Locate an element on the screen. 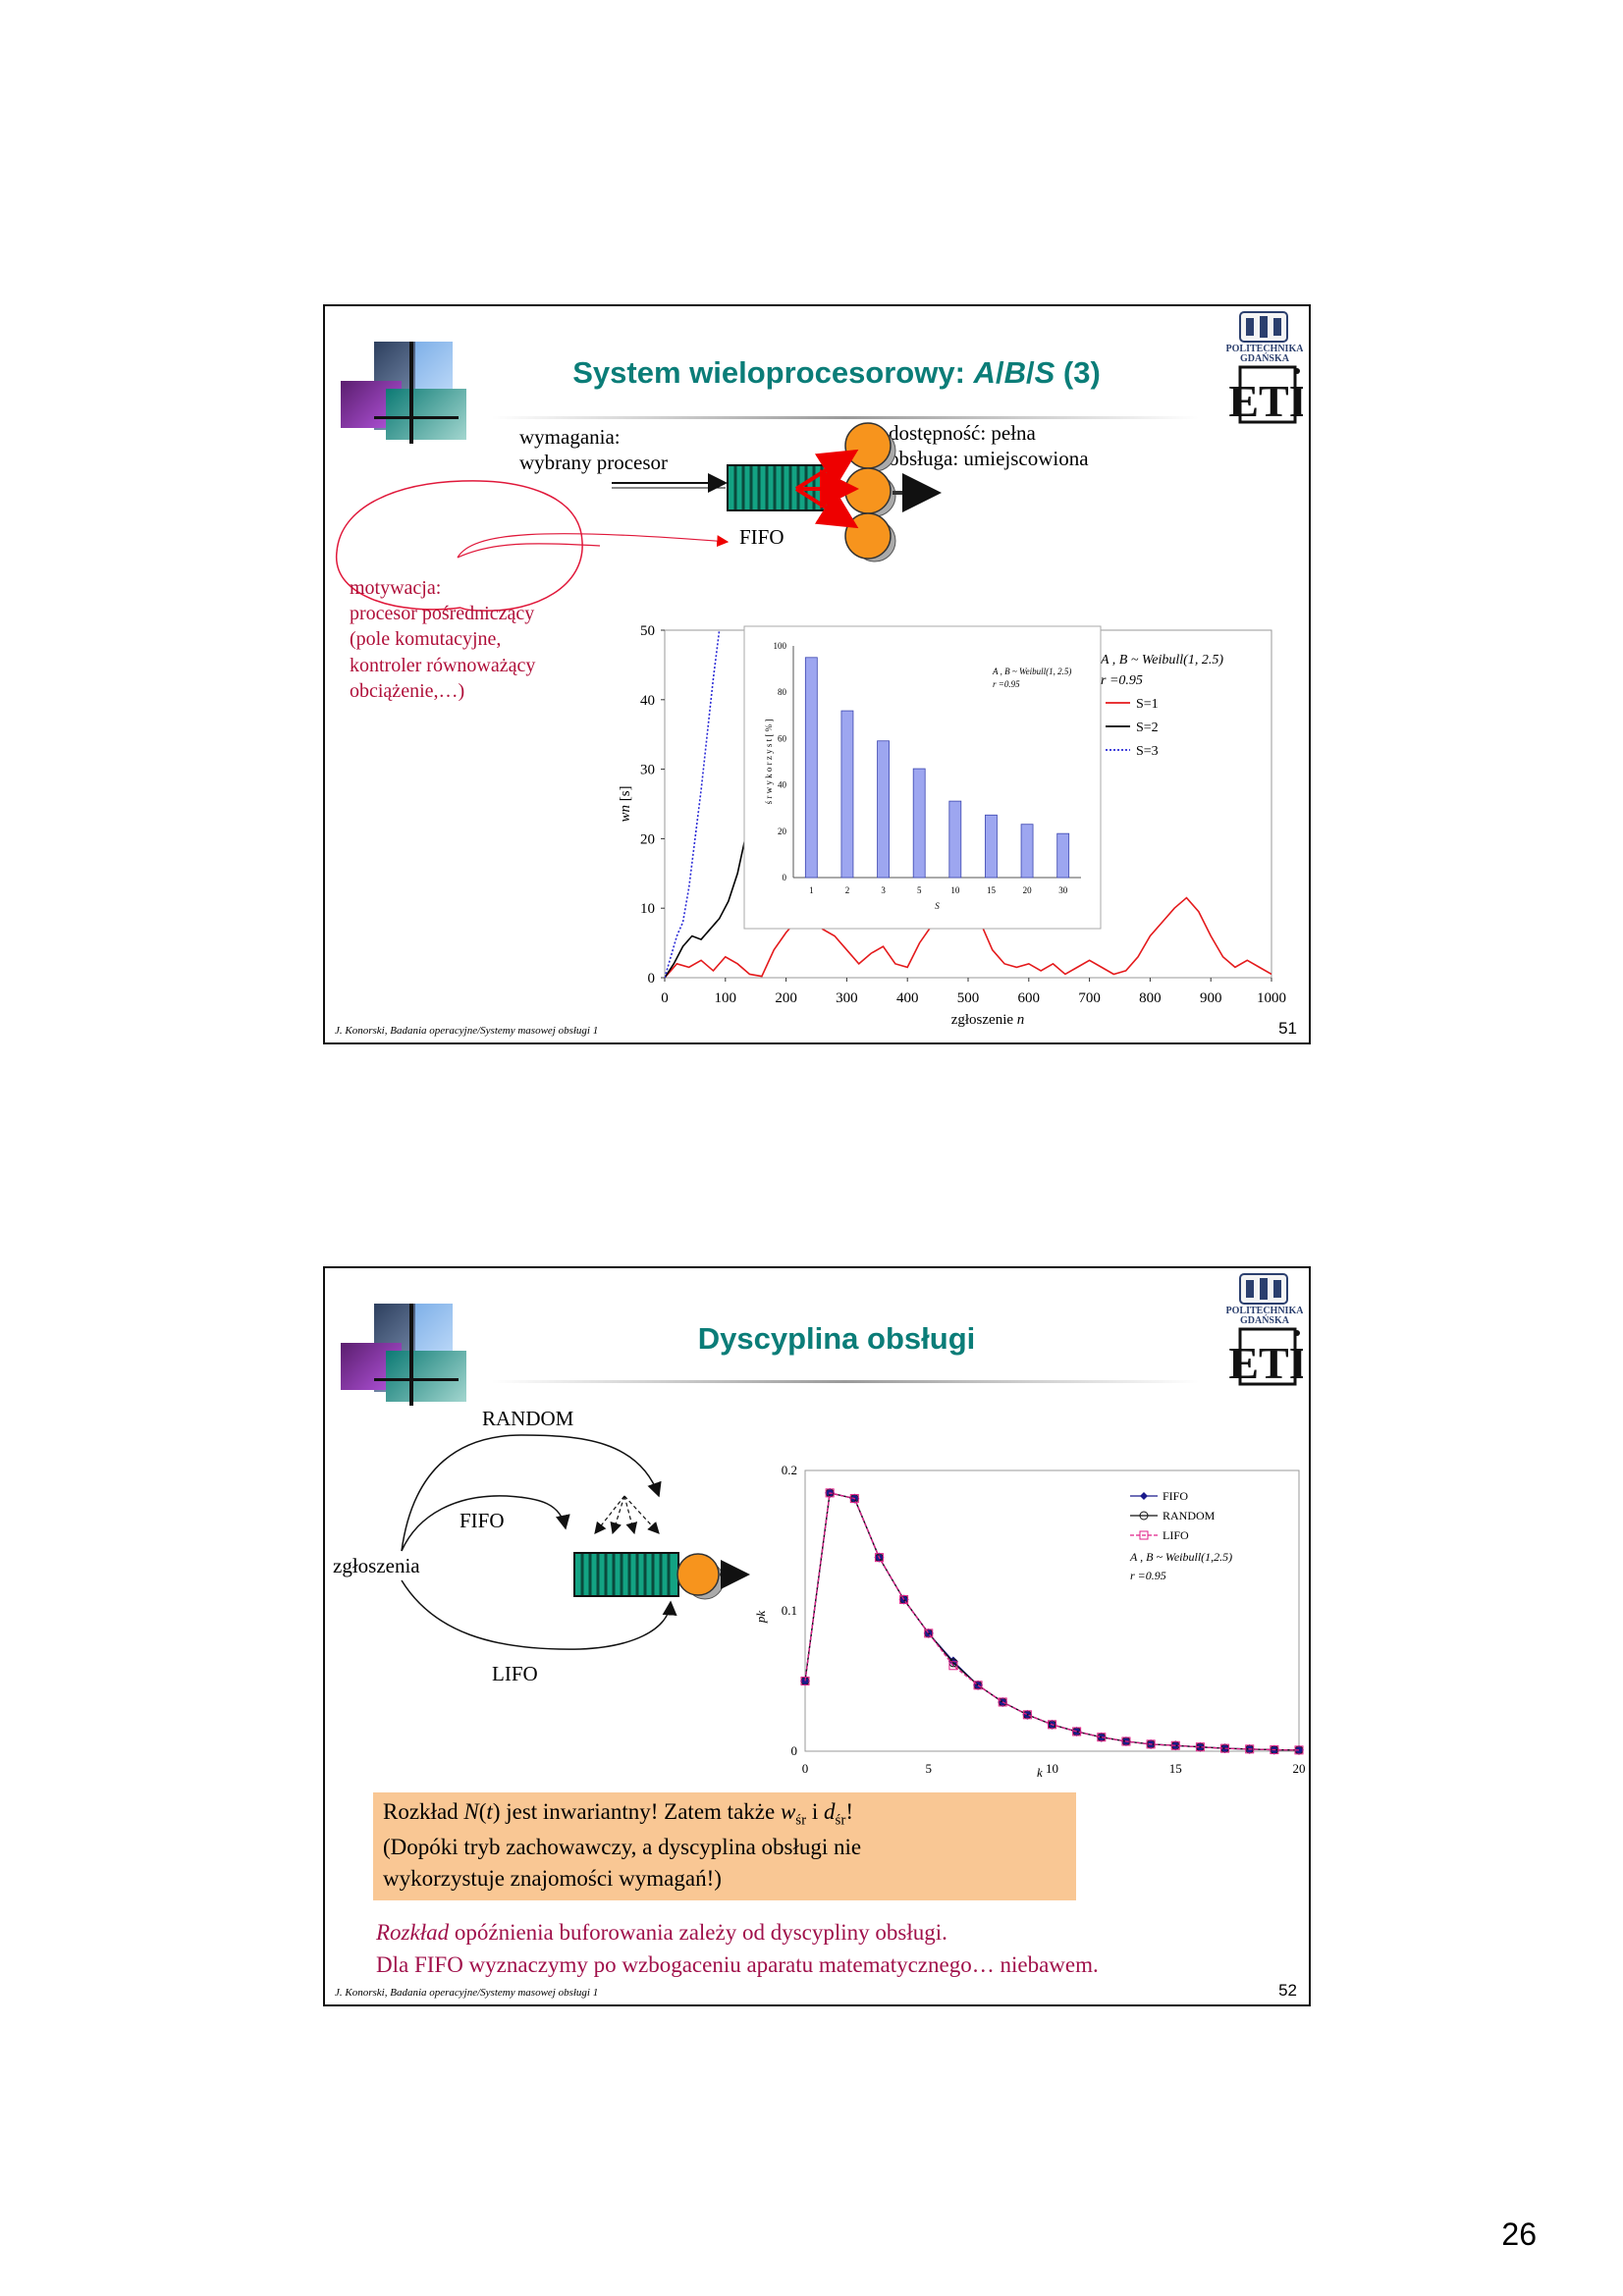  inset-x-tick-label: 2 is located at coordinates (847, 890).